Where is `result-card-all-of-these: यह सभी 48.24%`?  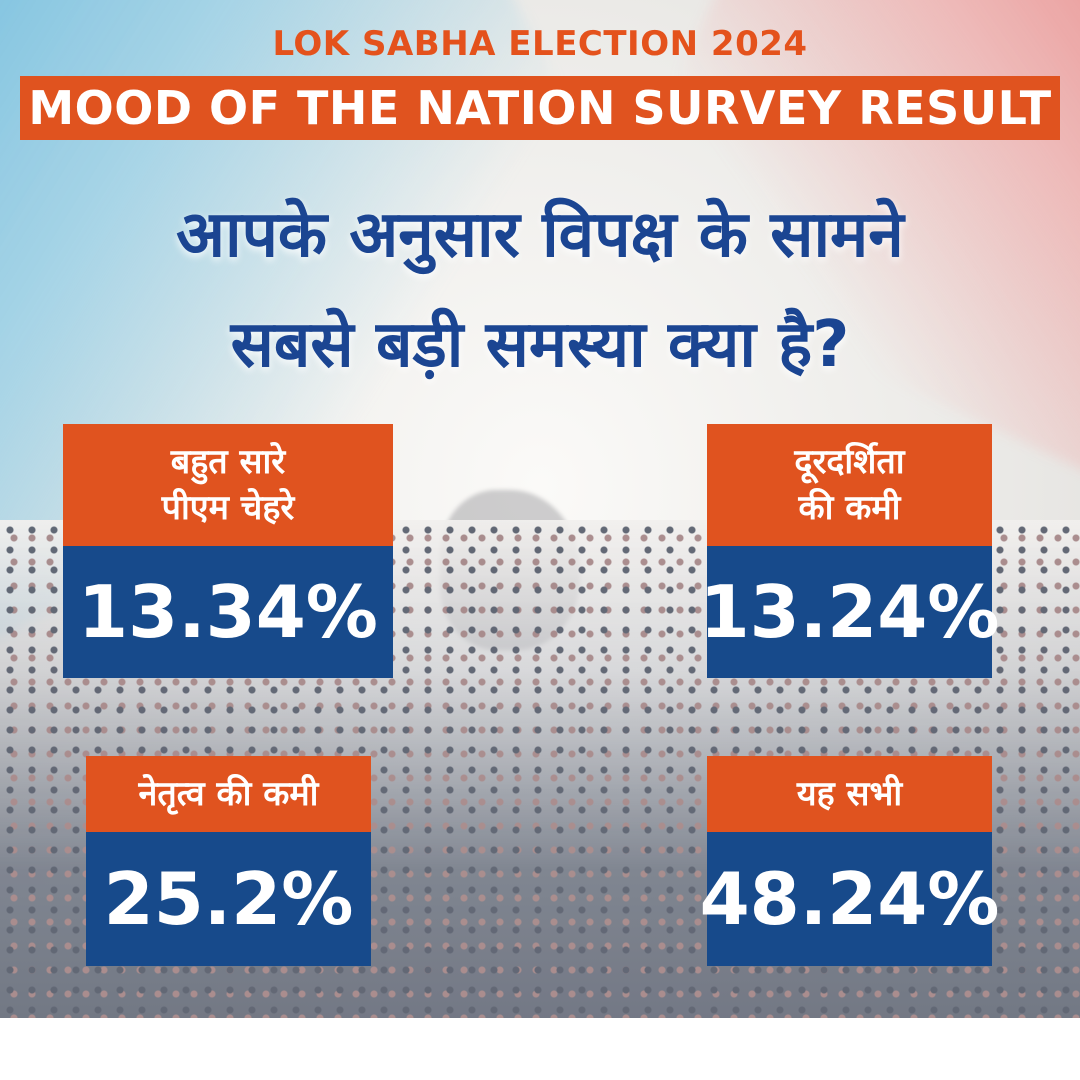
result-card-all-of-these: यह सभी 48.24% is located at coordinates (849, 861).